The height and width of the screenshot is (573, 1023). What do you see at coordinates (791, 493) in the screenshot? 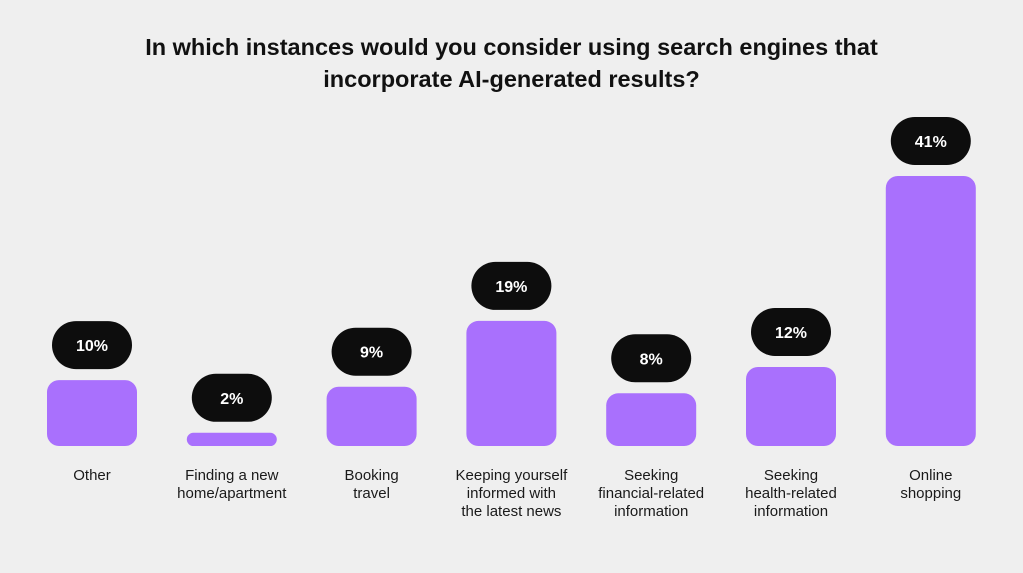
I see `category-label-5: Seeking health-related information` at bounding box center [791, 493].